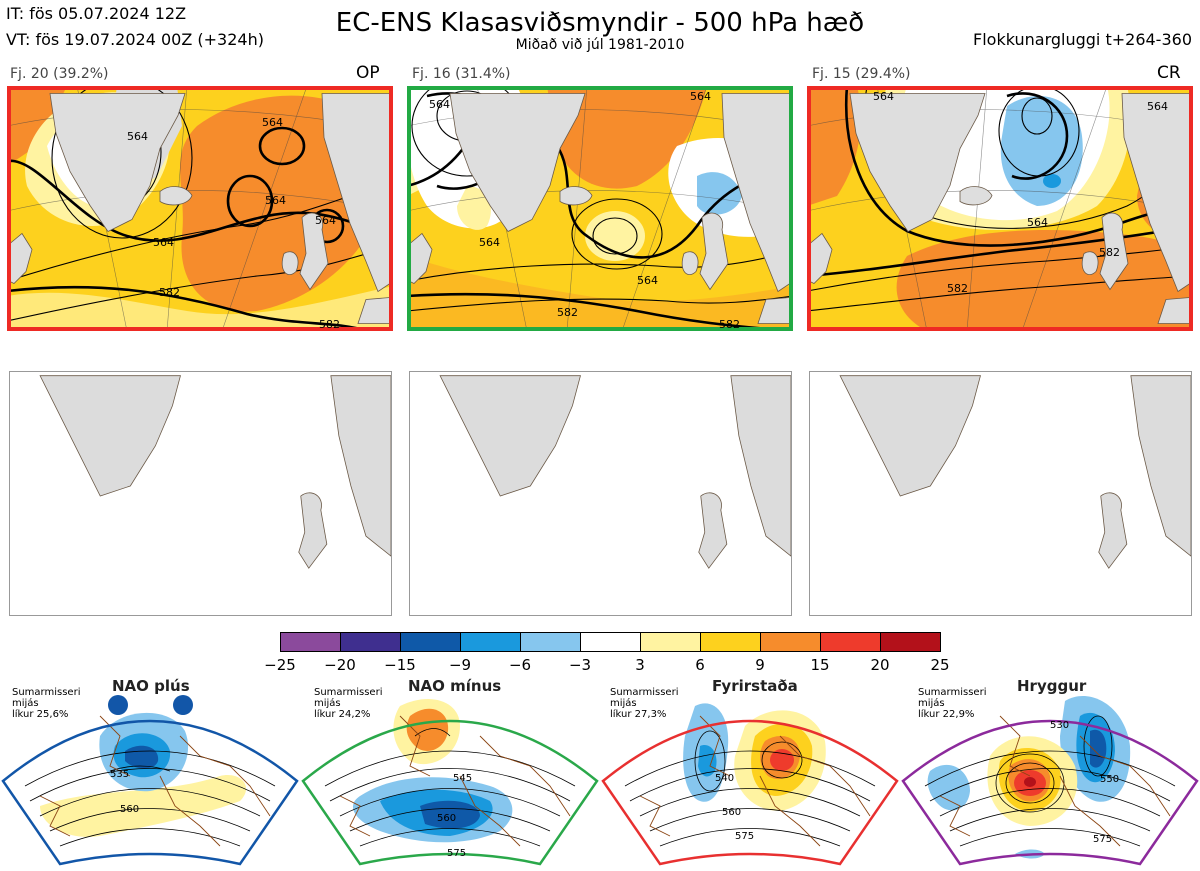 The width and height of the screenshot is (1200, 871). What do you see at coordinates (46, 703) in the screenshot?
I see `regime-stats: Sumarmisseri mijás líkur 25,6%` at bounding box center [46, 703].